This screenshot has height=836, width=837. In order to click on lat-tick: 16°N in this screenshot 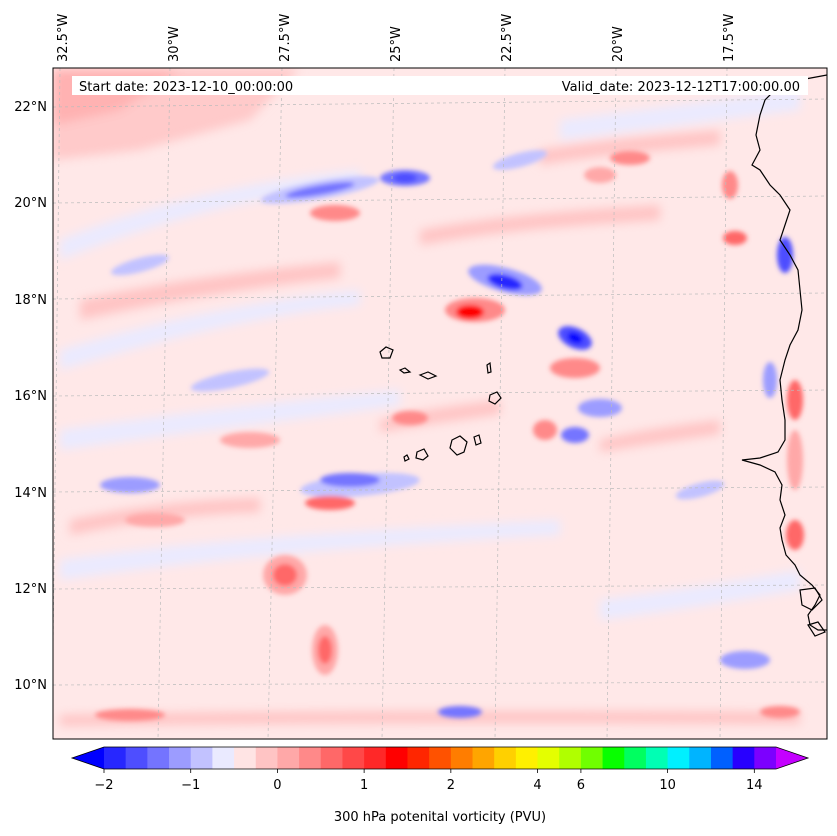, I will do `click(30, 396)`.